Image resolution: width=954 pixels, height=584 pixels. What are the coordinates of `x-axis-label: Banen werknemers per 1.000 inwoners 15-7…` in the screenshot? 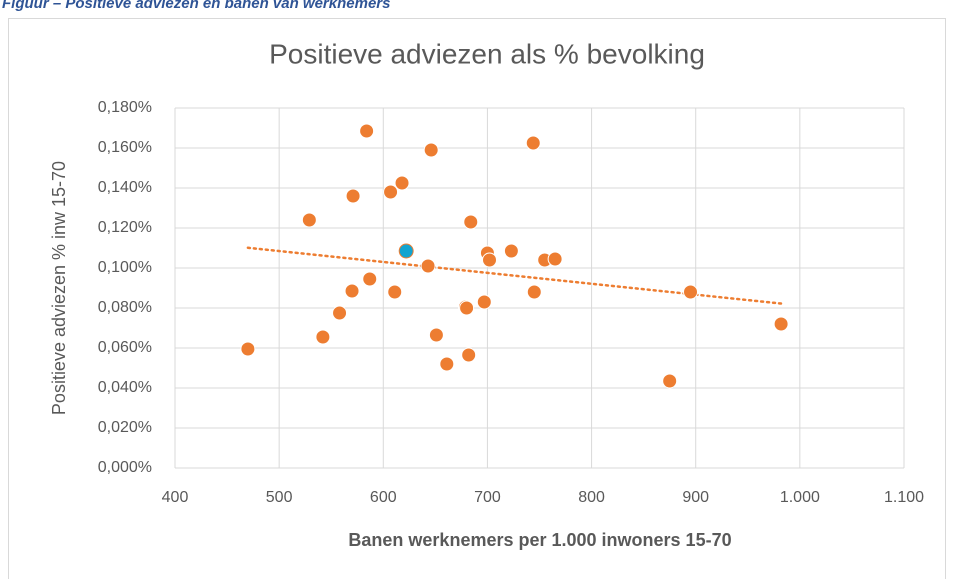 It's located at (539, 540).